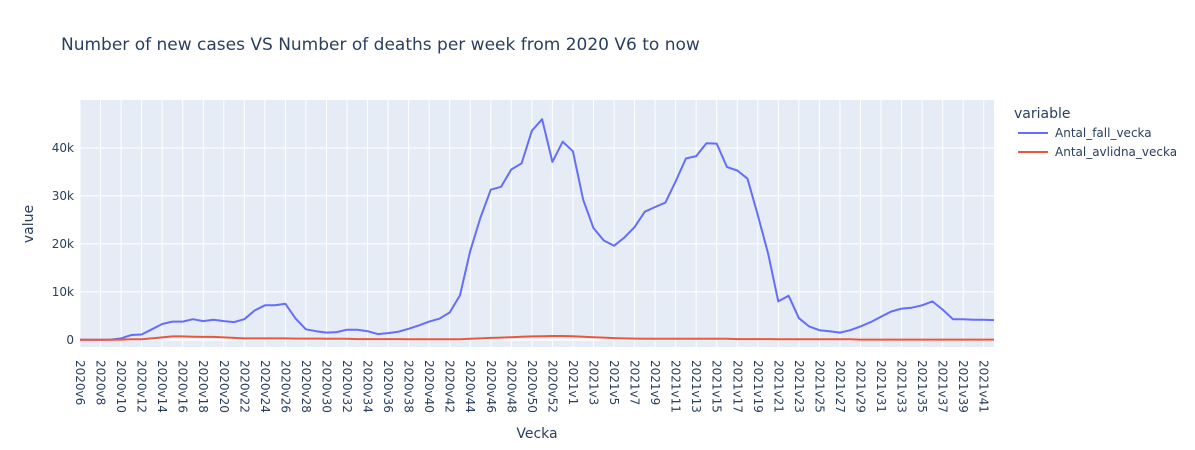 The image size is (1195, 450). What do you see at coordinates (63, 148) in the screenshot?
I see `y-tick-label: 40k` at bounding box center [63, 148].